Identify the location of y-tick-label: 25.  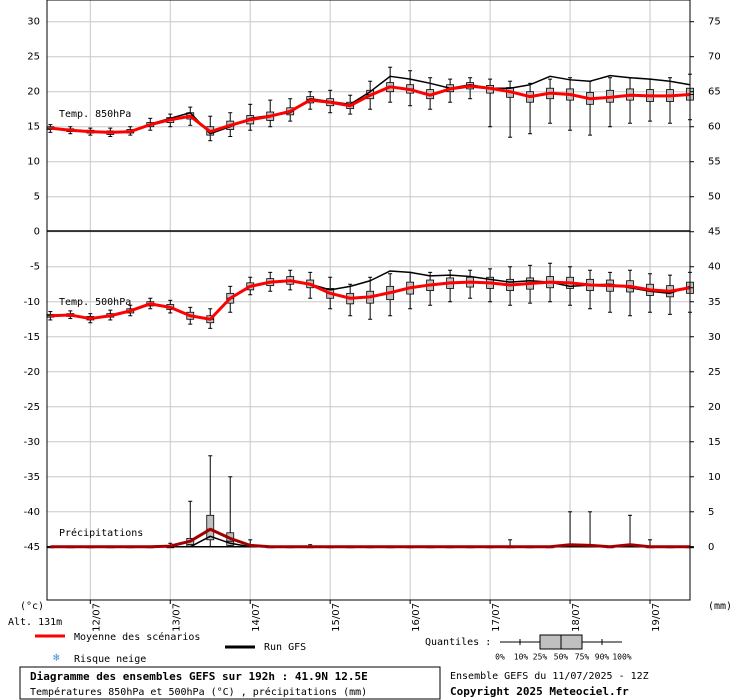
(33, 57).